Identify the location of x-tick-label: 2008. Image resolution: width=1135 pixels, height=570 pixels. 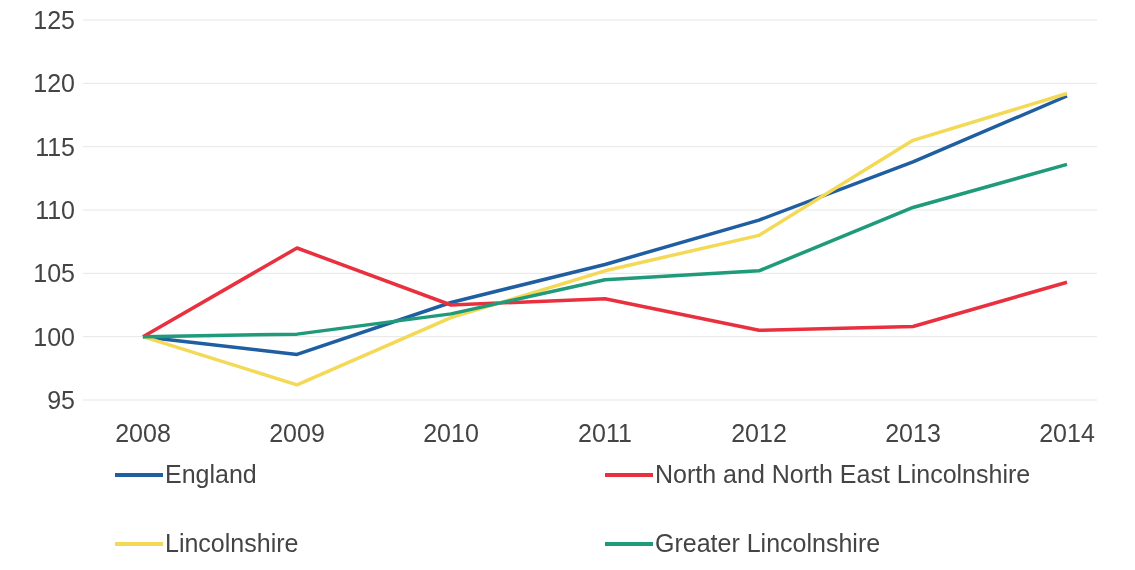
(143, 432).